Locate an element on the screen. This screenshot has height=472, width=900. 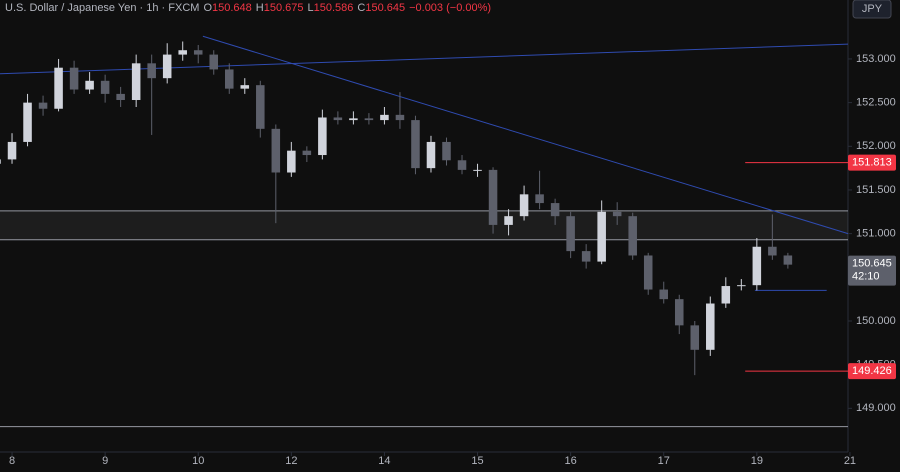
currency: JPY is located at coordinates (872, 9).